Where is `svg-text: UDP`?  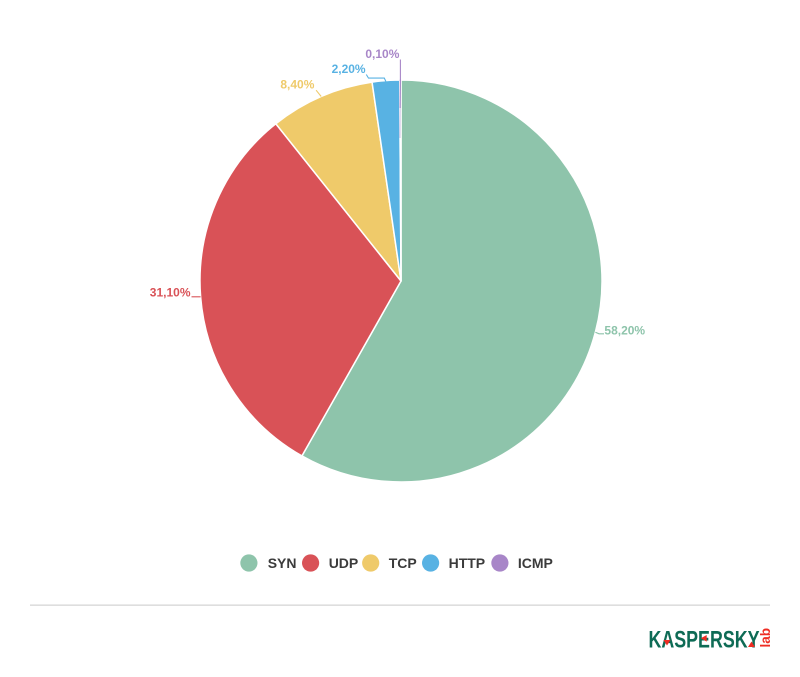 svg-text: UDP is located at coordinates (344, 563).